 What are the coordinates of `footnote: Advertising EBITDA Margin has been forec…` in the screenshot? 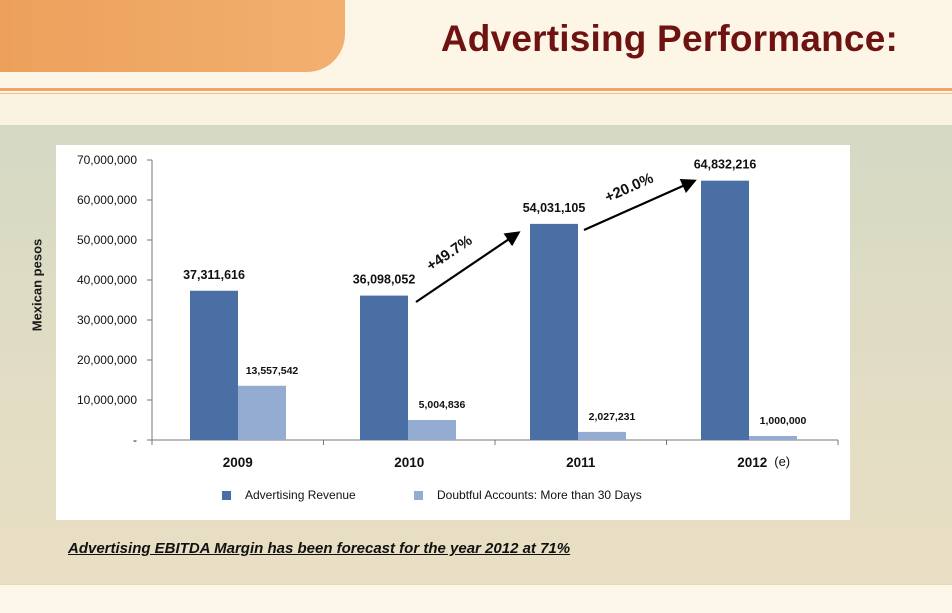 It's located at (319, 548).